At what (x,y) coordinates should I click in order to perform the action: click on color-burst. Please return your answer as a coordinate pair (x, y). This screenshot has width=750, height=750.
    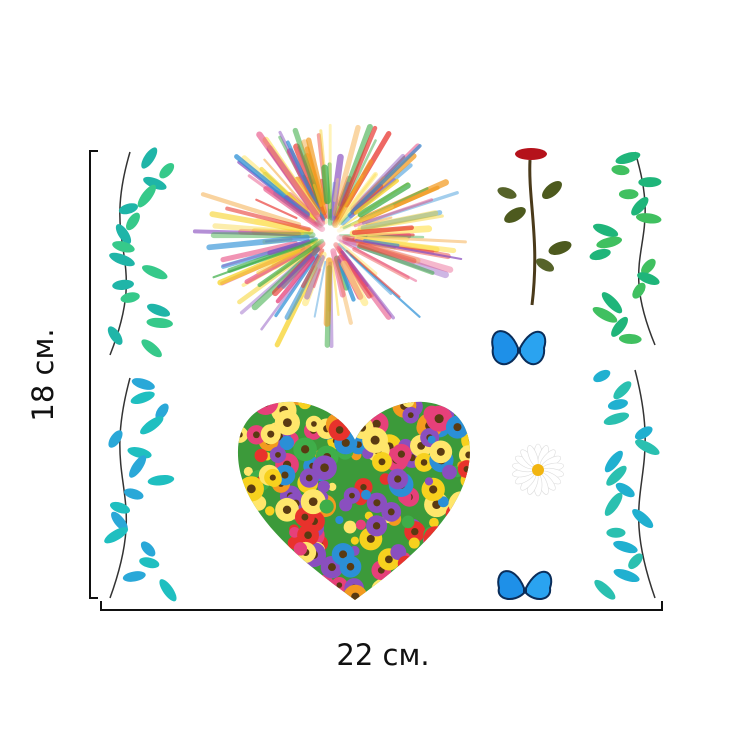
    Looking at the image, I should click on (329, 235).